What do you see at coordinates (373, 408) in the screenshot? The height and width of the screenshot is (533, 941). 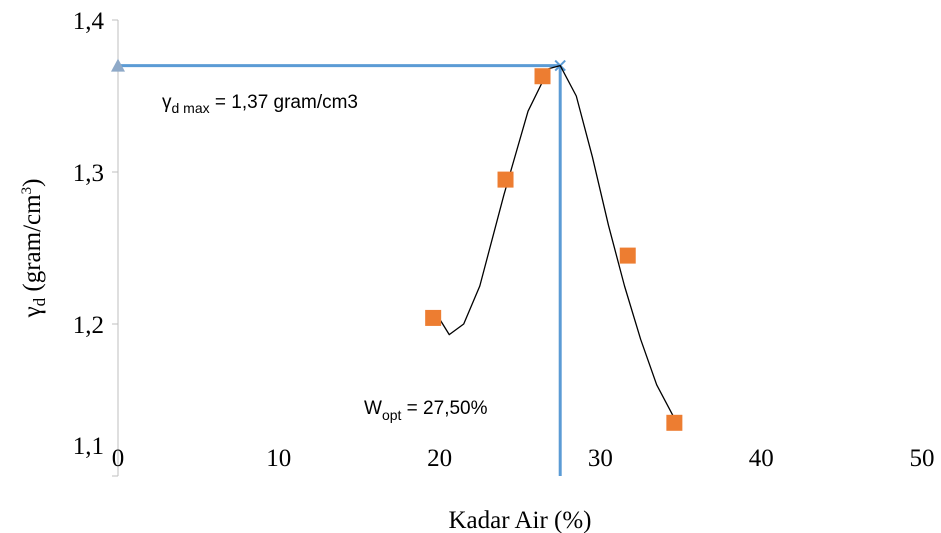 I see `annotation-part: W` at bounding box center [373, 408].